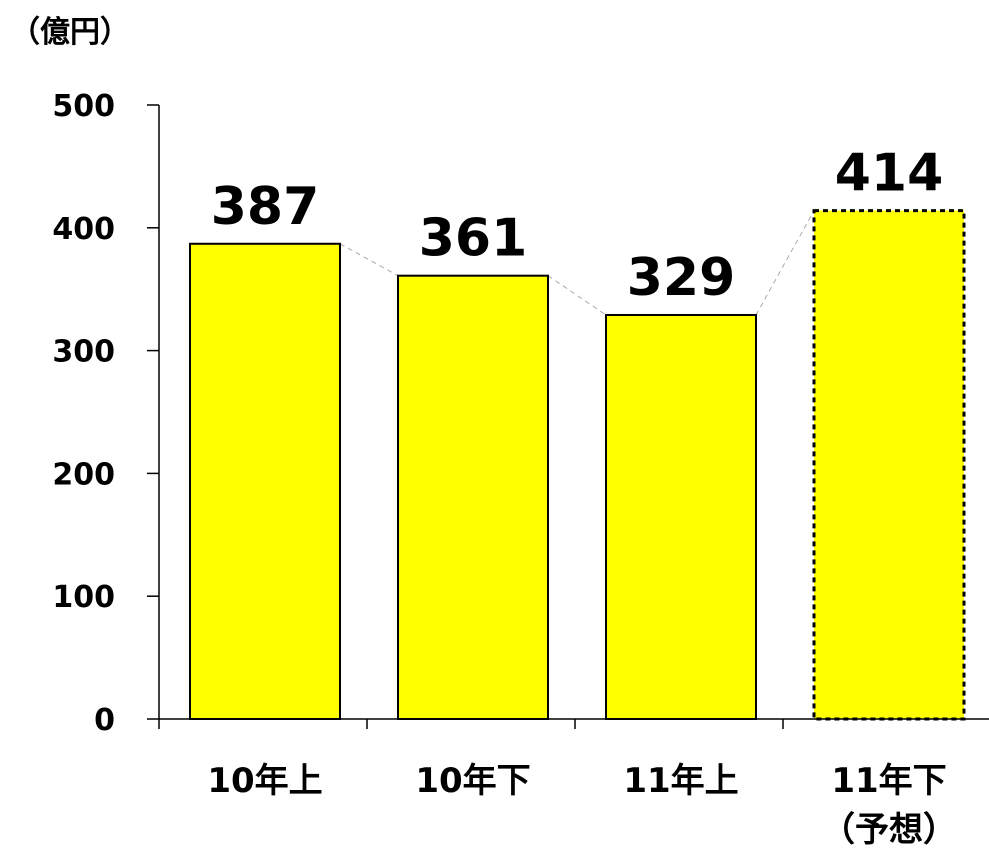  Describe the element at coordinates (473, 239) in the screenshot. I see `data-label: 361` at that location.